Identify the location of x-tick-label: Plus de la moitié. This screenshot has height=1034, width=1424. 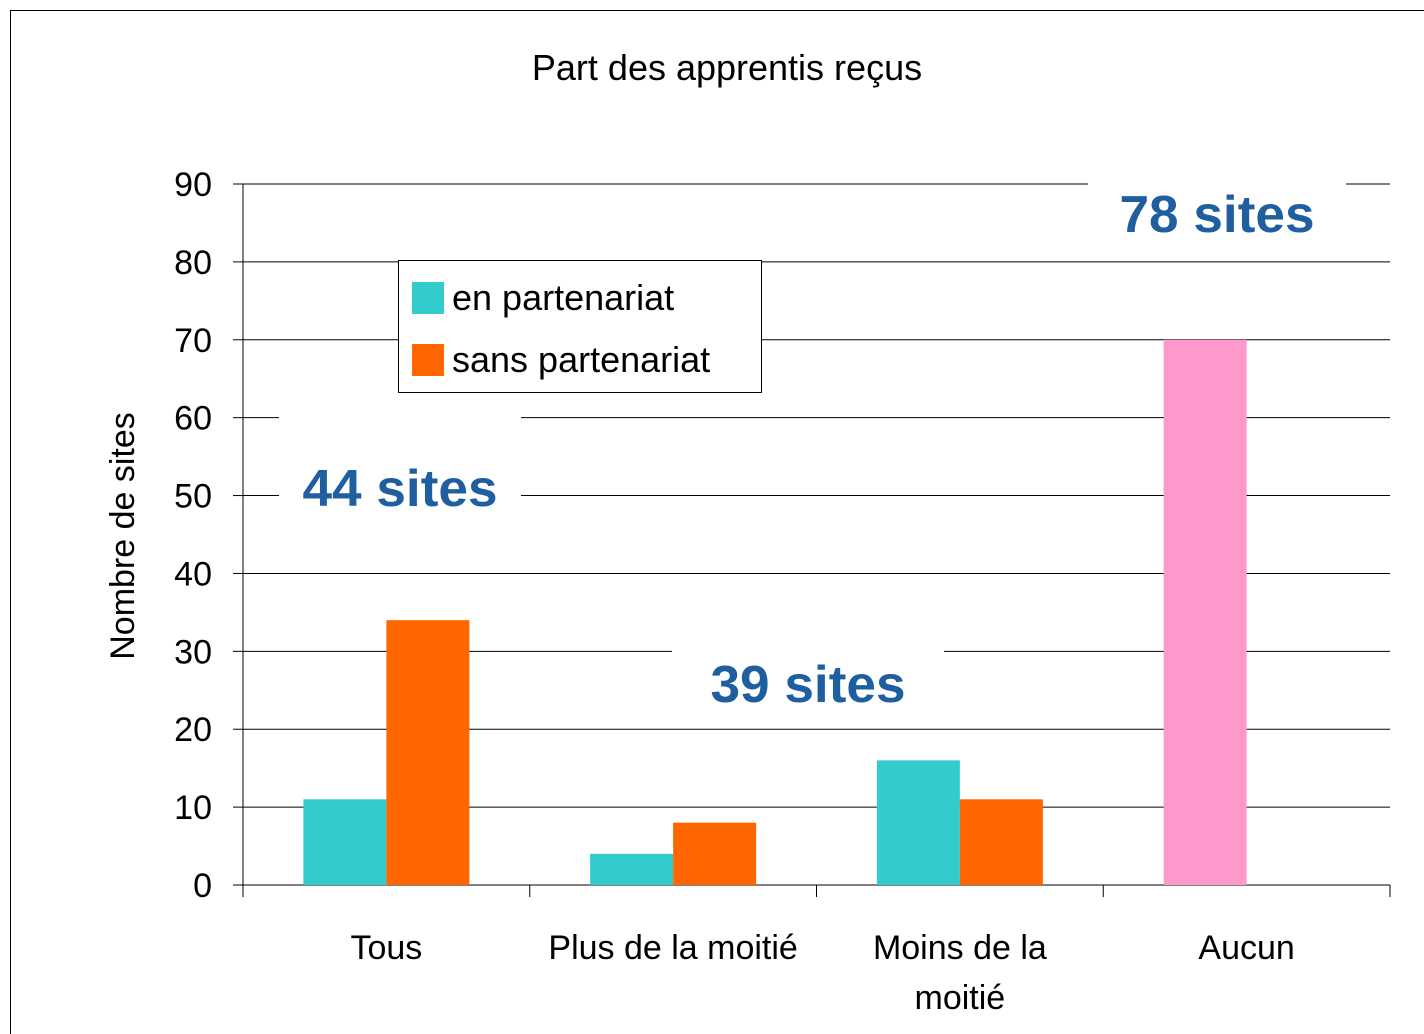
(673, 948).